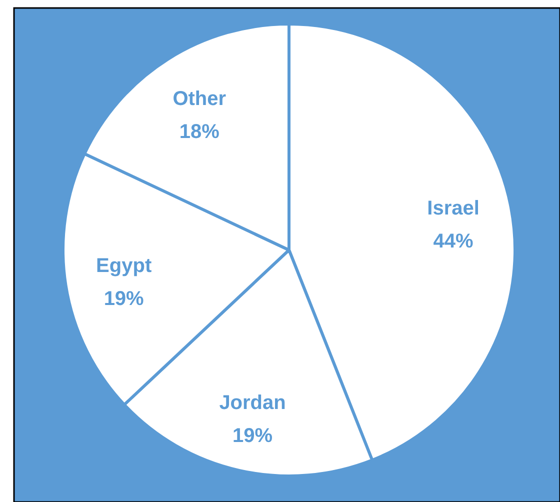  I want to click on slice-label: Jordan, so click(252, 403).